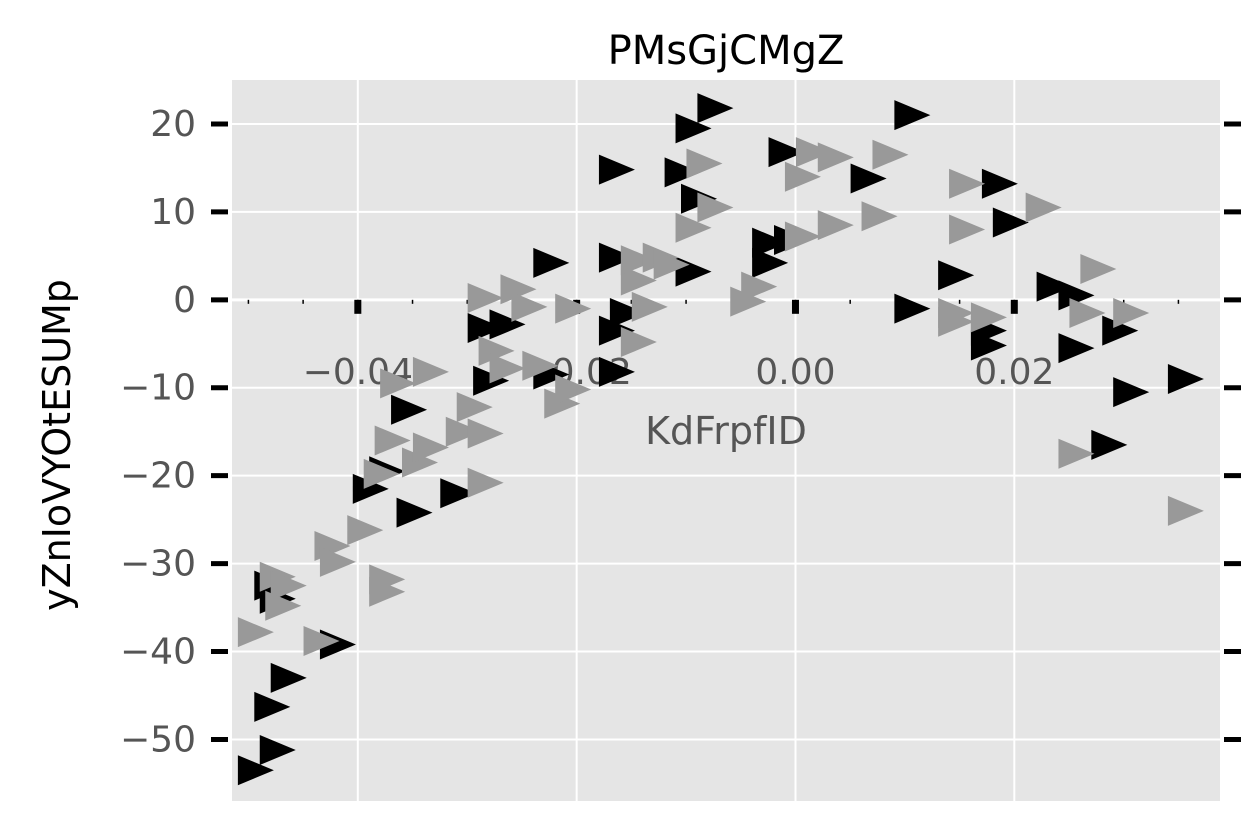  I want to click on y-tick-label: 10, so click(173, 212).